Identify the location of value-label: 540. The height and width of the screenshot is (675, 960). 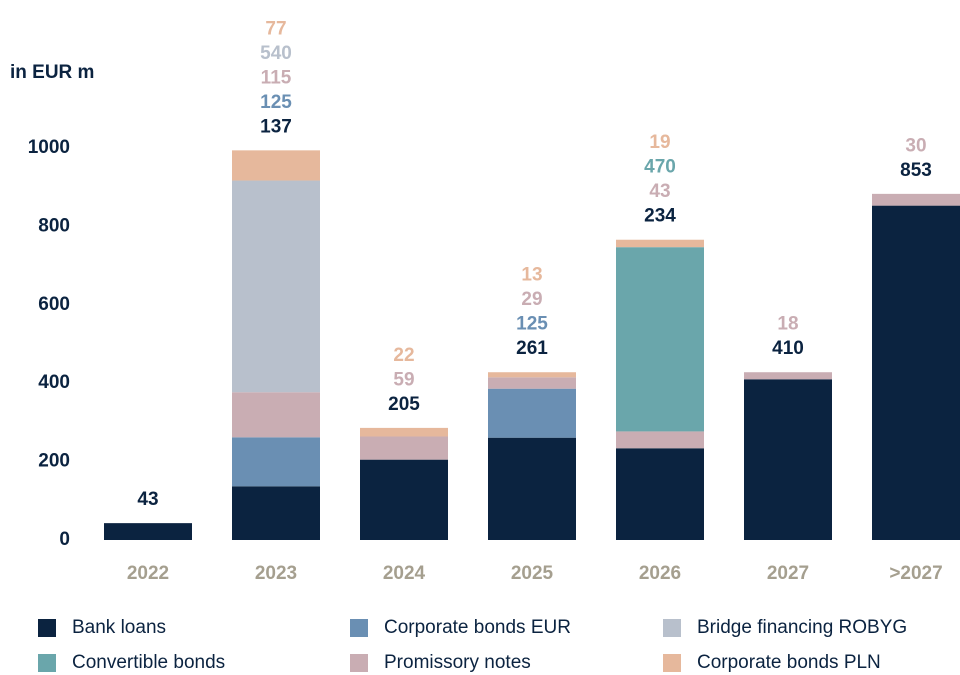
(276, 53).